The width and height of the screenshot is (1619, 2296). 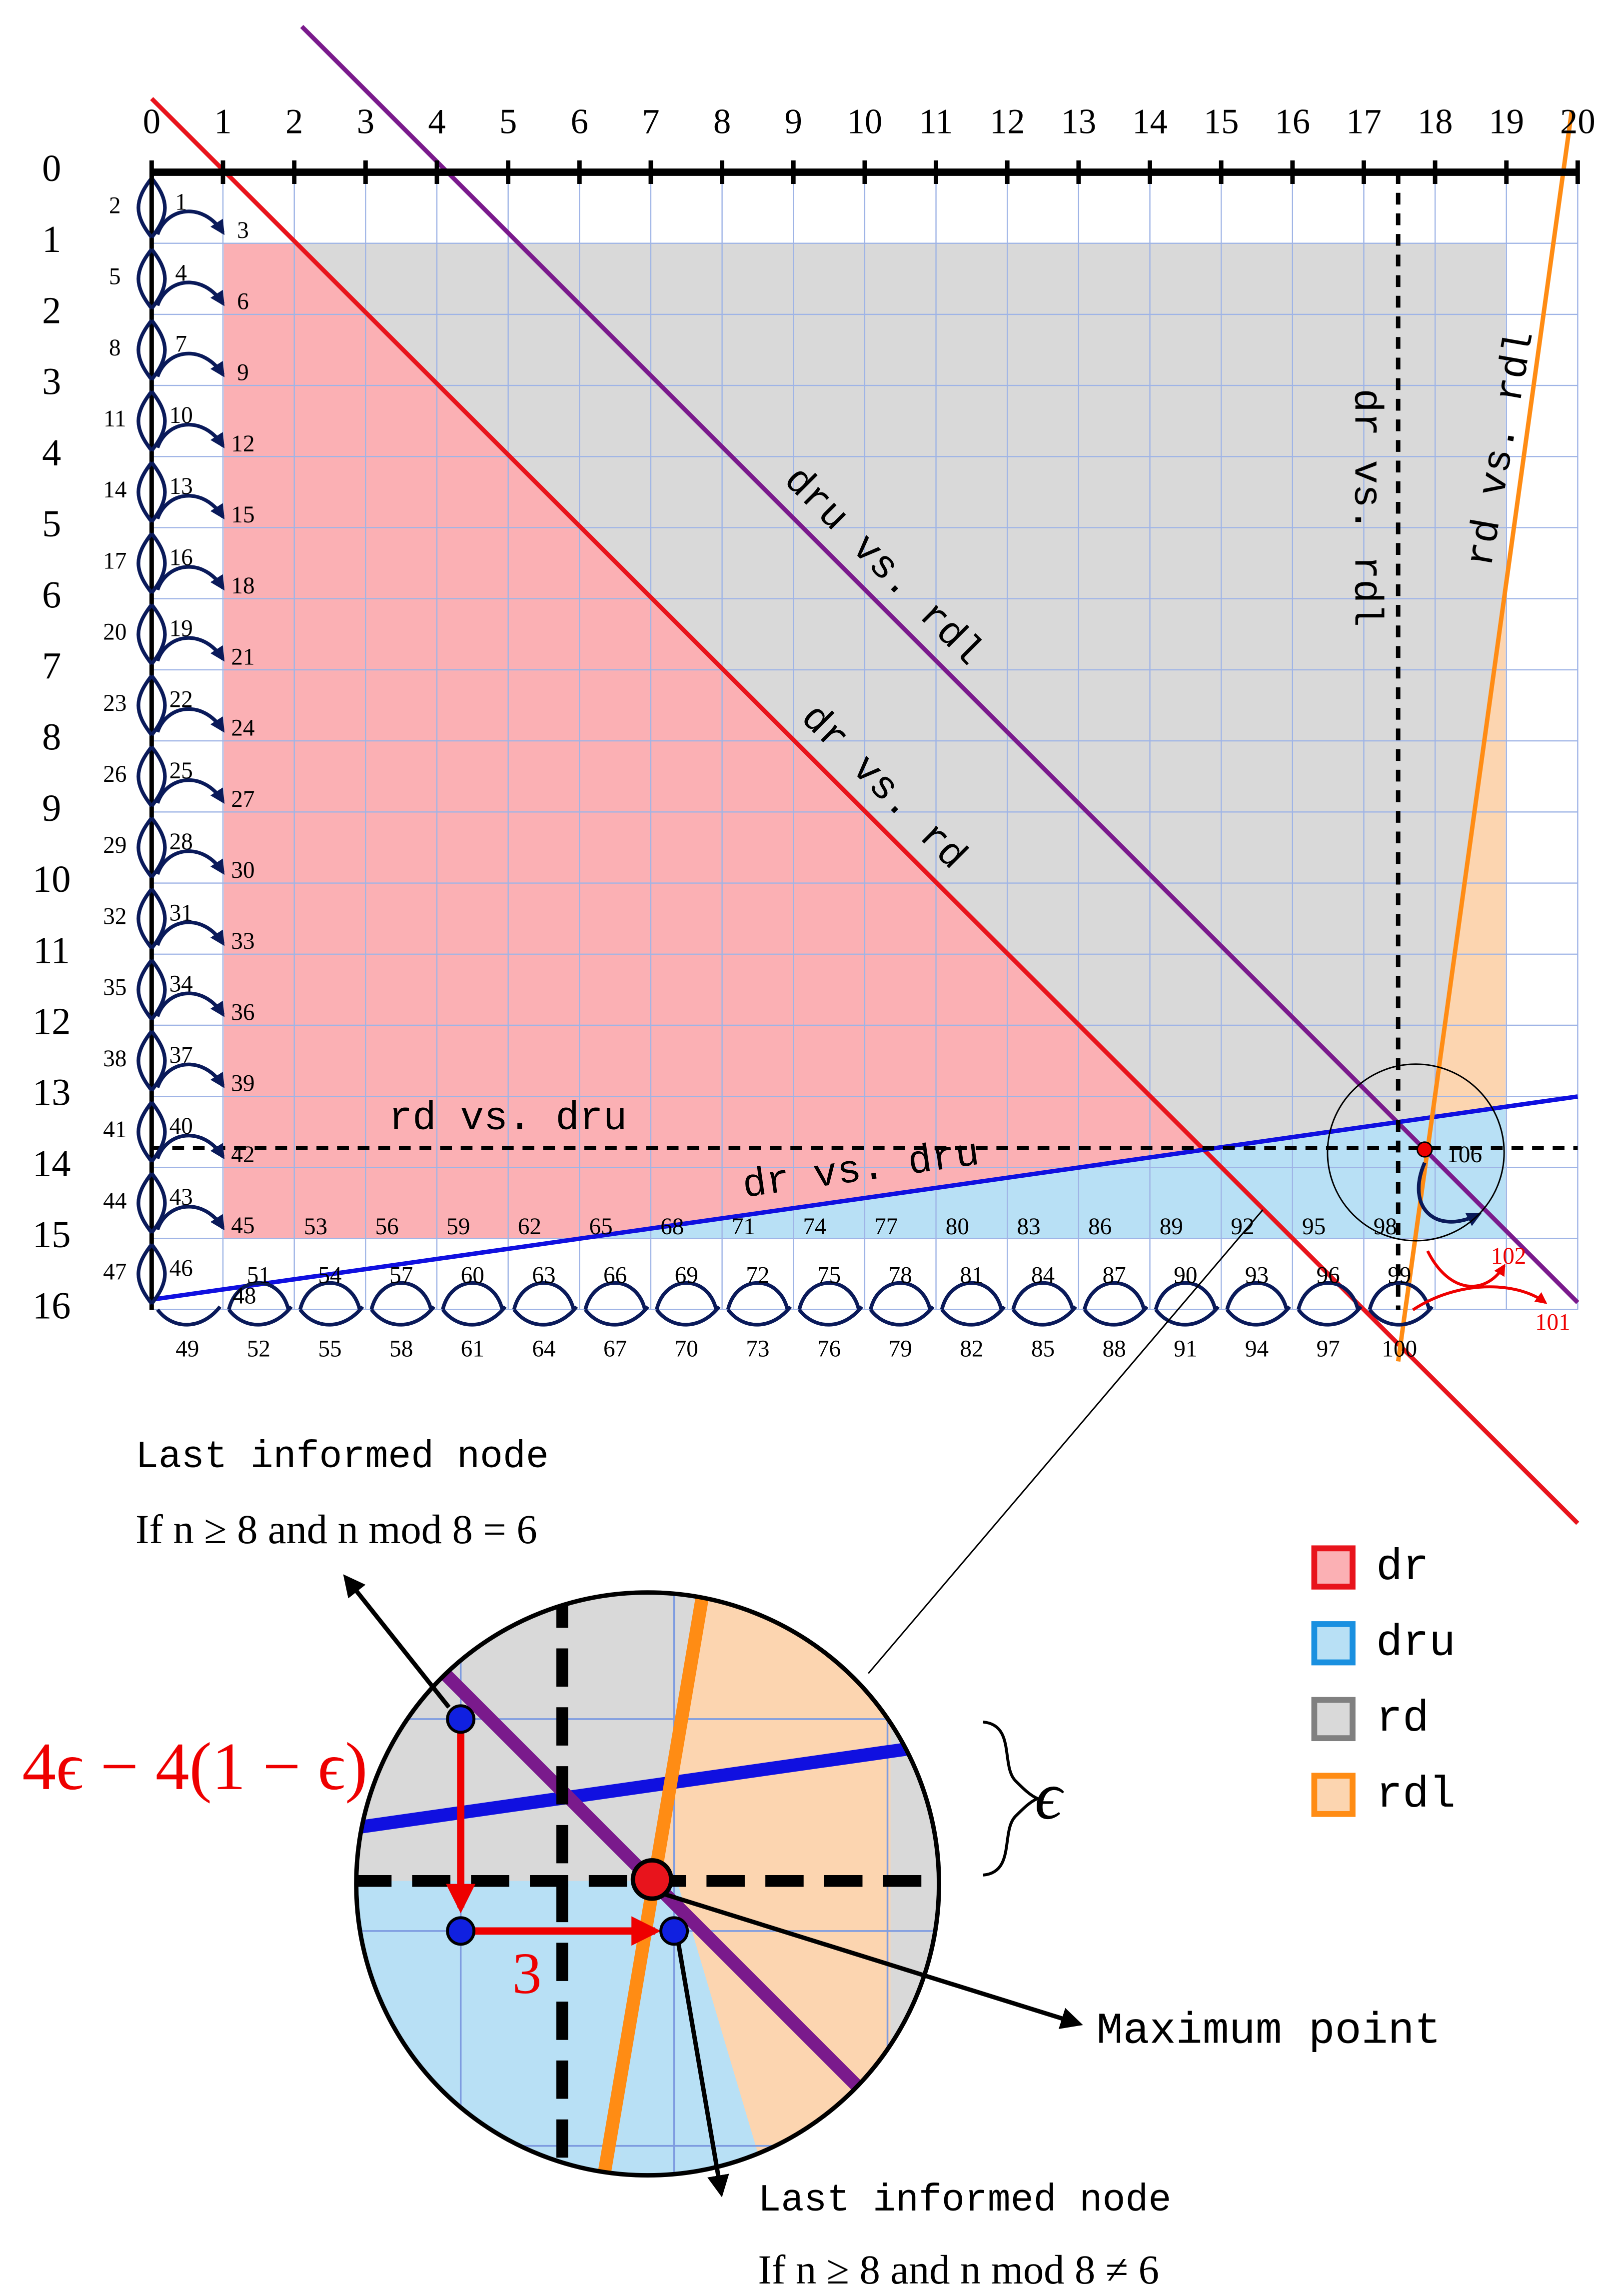 What do you see at coordinates (1114, 1349) in the screenshot?
I see `node-label: 88` at bounding box center [1114, 1349].